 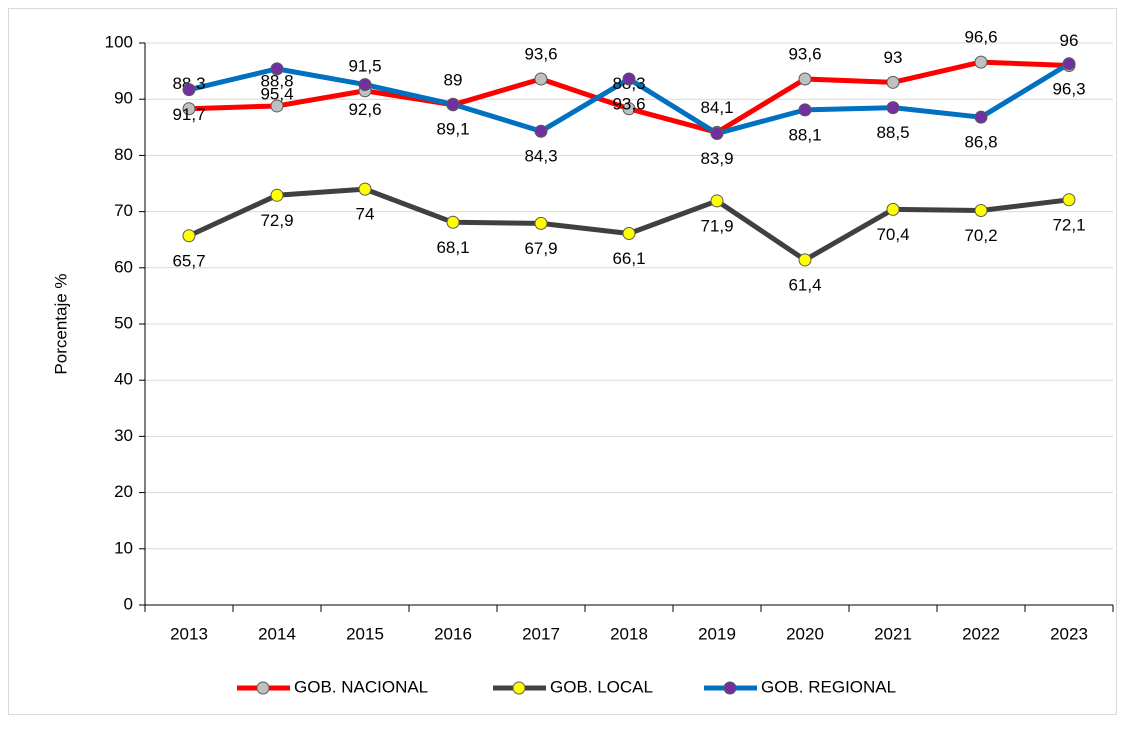 What do you see at coordinates (804, 134) in the screenshot?
I see `data-label: 88,1` at bounding box center [804, 134].